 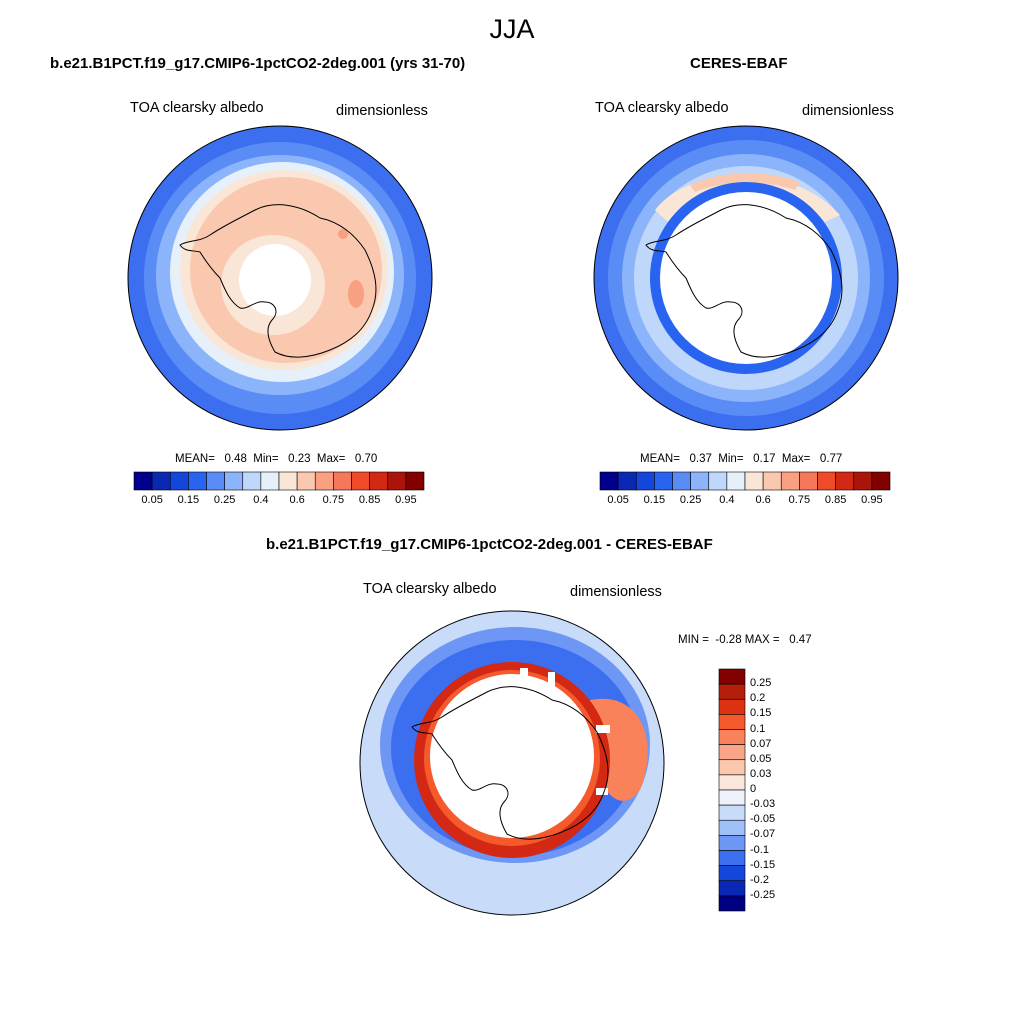 What do you see at coordinates (763, 804) in the screenshot?
I see `colorbar-tick-label: -0.03` at bounding box center [763, 804].